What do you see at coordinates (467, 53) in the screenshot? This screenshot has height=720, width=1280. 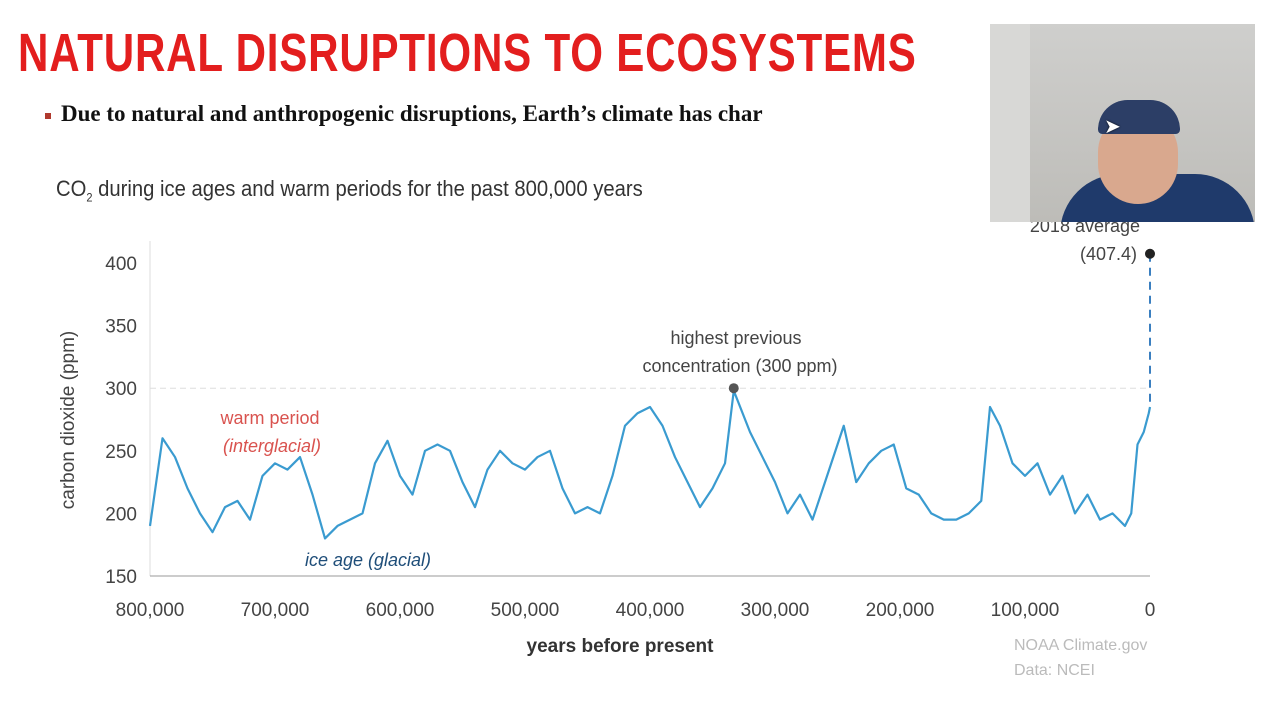 I see `slide-title: NATURAL DISRUPTIONS TO ECOSYSTEMS` at bounding box center [467, 53].